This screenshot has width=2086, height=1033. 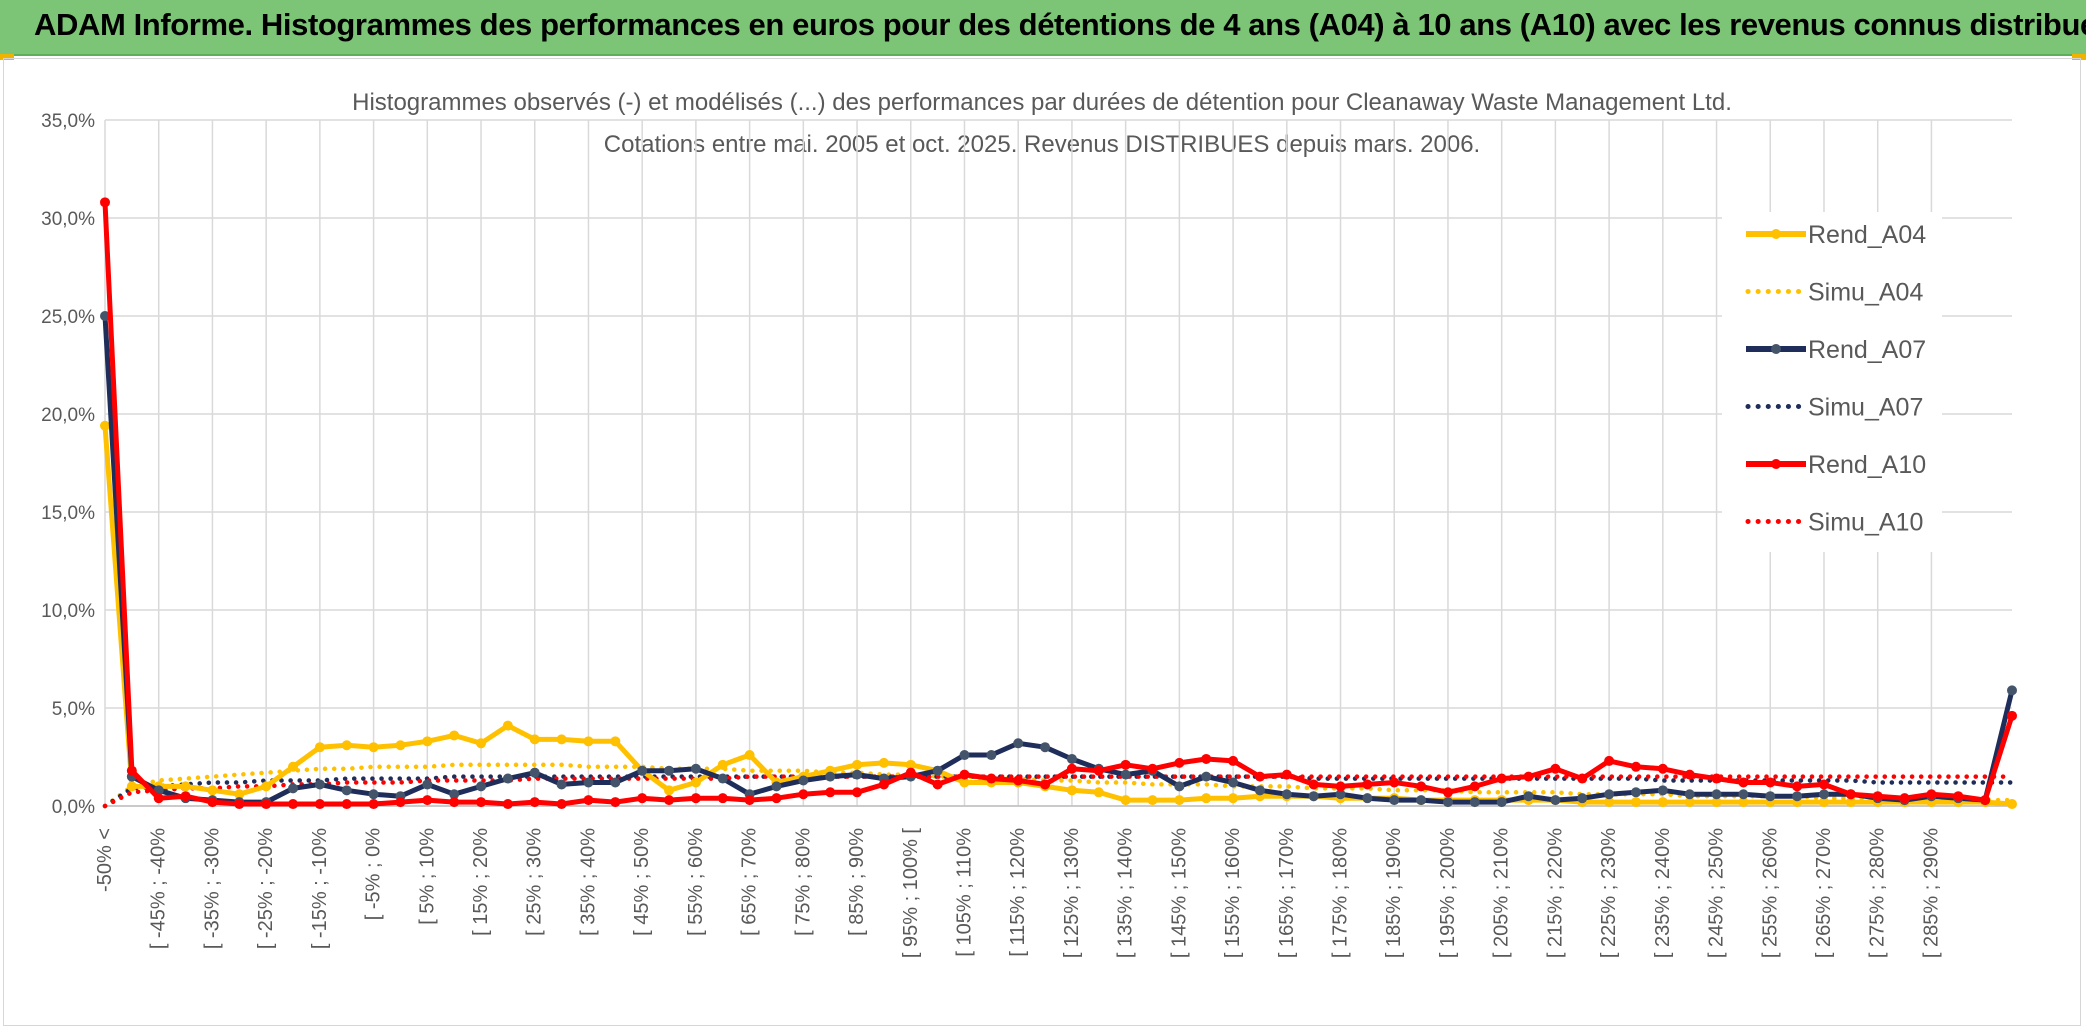 I want to click on x-tick-label: [ 135% ; 140%, so click(x=1126, y=893).